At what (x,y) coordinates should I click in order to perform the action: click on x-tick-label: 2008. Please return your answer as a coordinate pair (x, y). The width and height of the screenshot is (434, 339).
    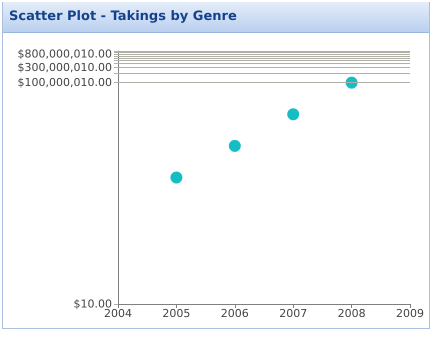
    Looking at the image, I should click on (352, 313).